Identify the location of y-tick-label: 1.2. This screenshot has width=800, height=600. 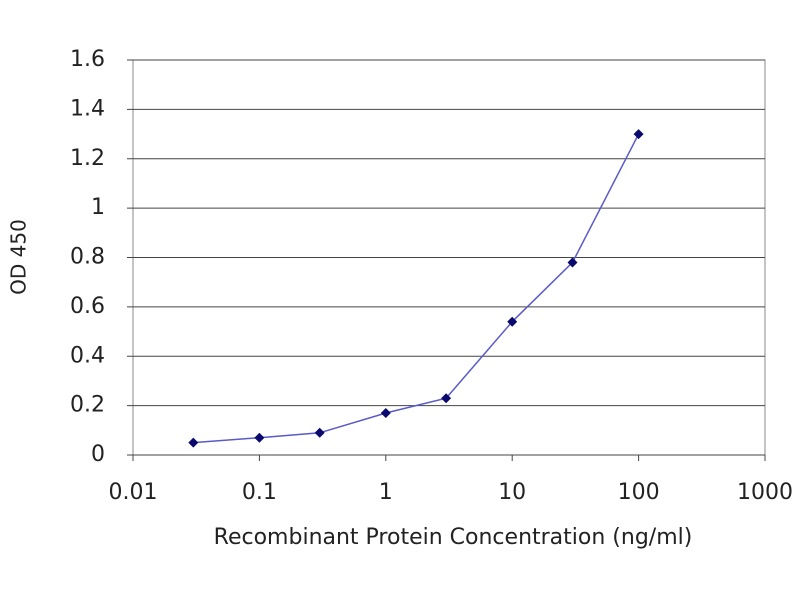
(87, 158).